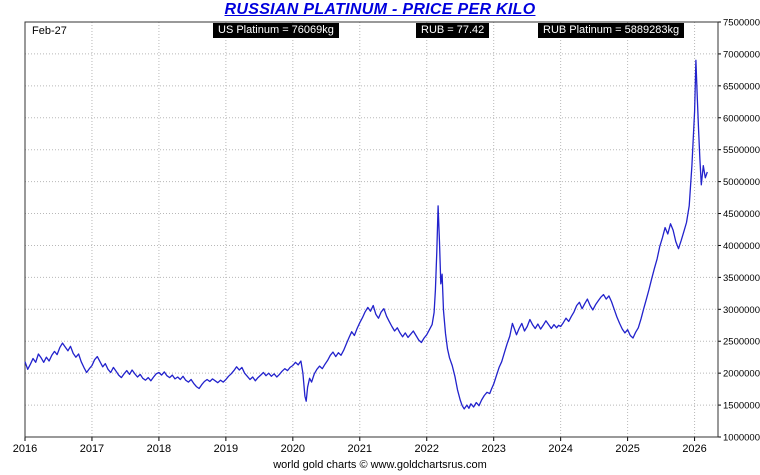 Image resolution: width=760 pixels, height=475 pixels. I want to click on y-tick-label: 5000000, so click(741, 182).